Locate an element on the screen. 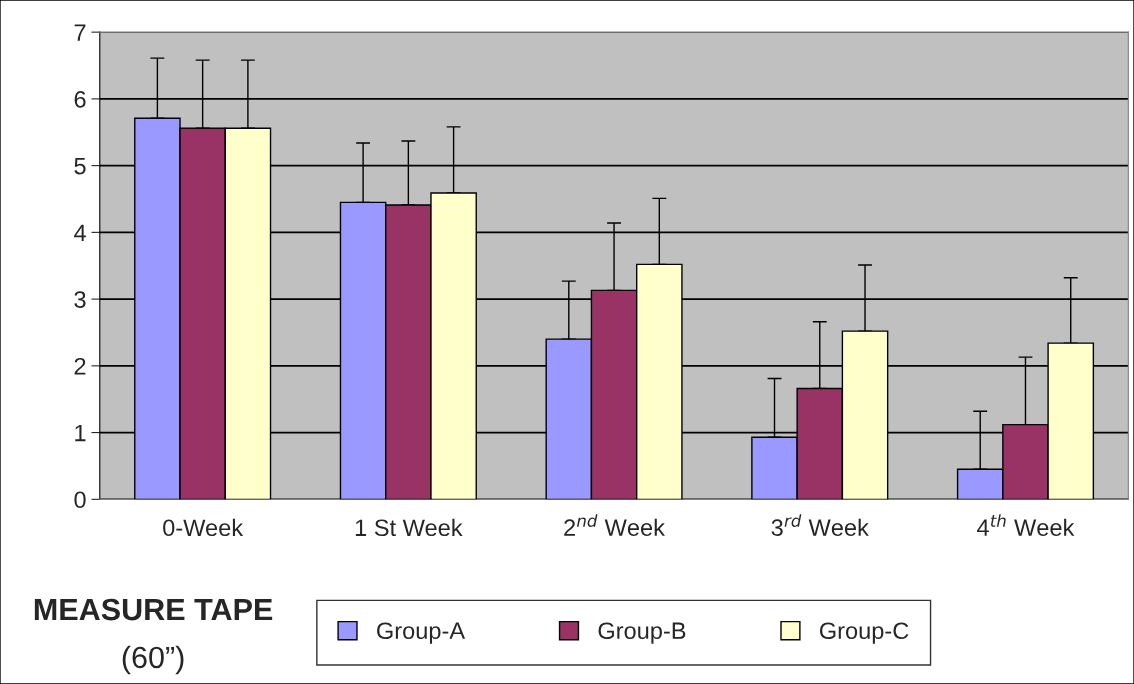 Image resolution: width=1134 pixels, height=684 pixels. y-tick-label: 6 is located at coordinates (80, 99).